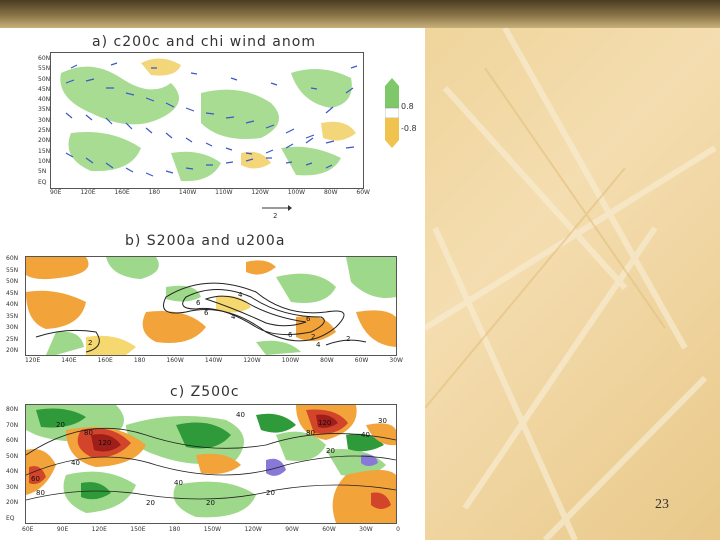 This screenshot has width=720, height=540. I want to click on vector-scale-label: 2, so click(275, 216).